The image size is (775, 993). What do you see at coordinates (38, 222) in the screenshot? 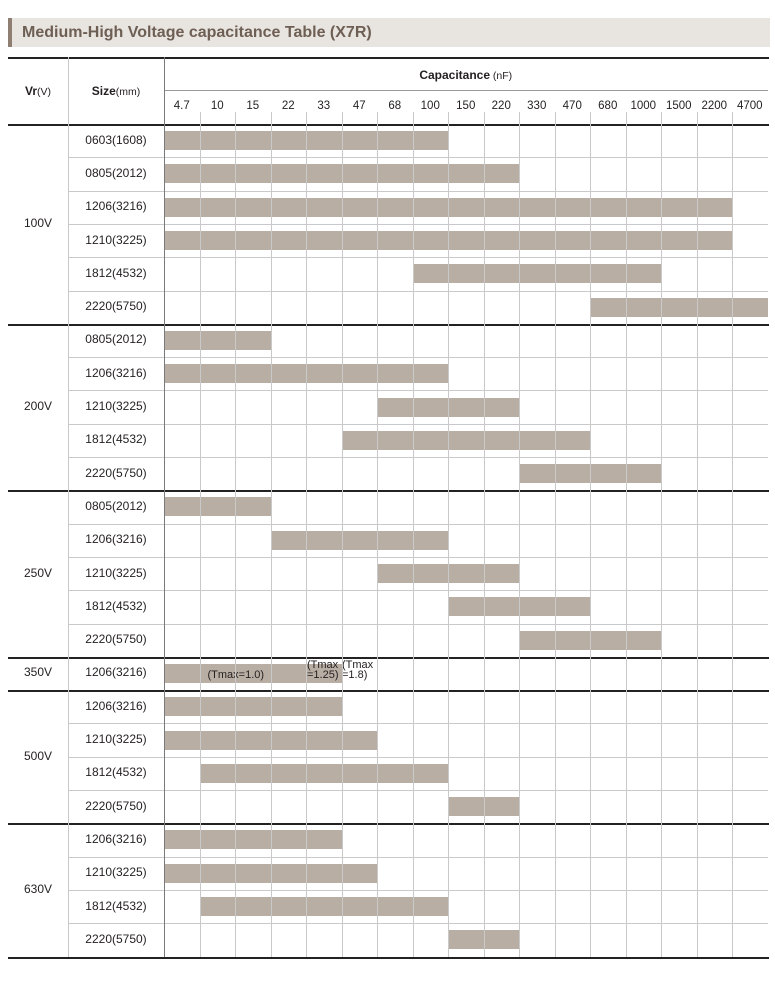
I see `voltage-cell: 100V` at bounding box center [38, 222].